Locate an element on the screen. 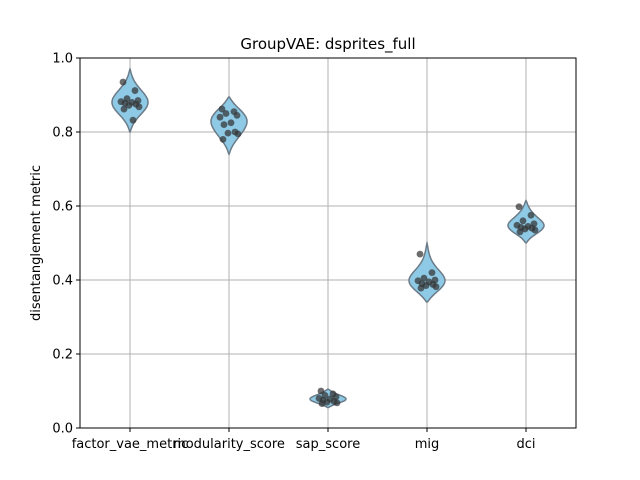  x-tick-label: factor_vae_metric is located at coordinates (130, 444).